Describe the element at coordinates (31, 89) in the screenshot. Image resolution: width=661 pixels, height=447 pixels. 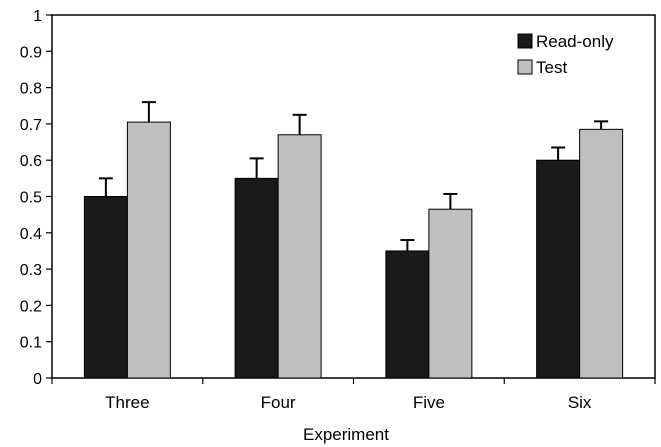
I see `y-tick-label: 0.8` at that location.